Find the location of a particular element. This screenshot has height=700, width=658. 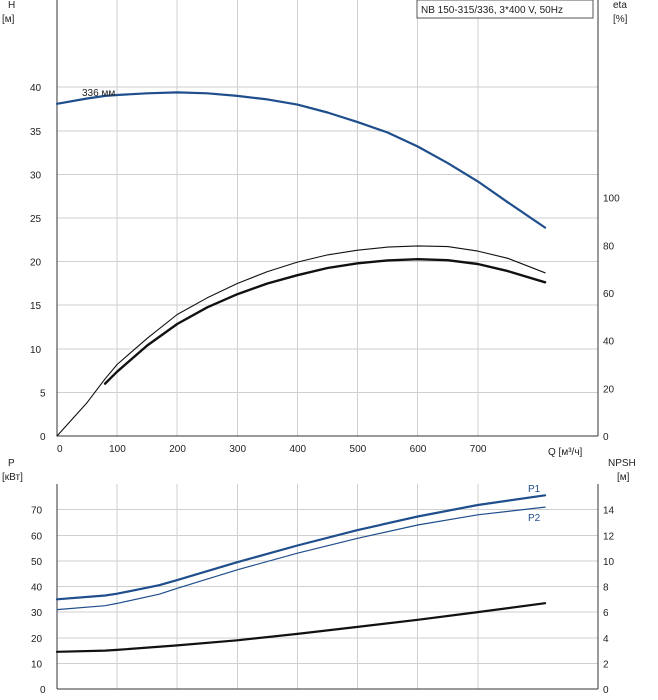

bottom-right-y-tick-label-7: 14 is located at coordinates (609, 511).